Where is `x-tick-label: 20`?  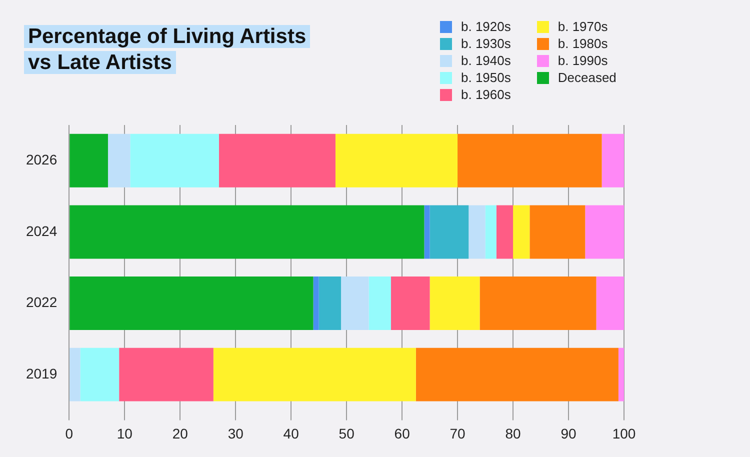 x-tick-label: 20 is located at coordinates (180, 433).